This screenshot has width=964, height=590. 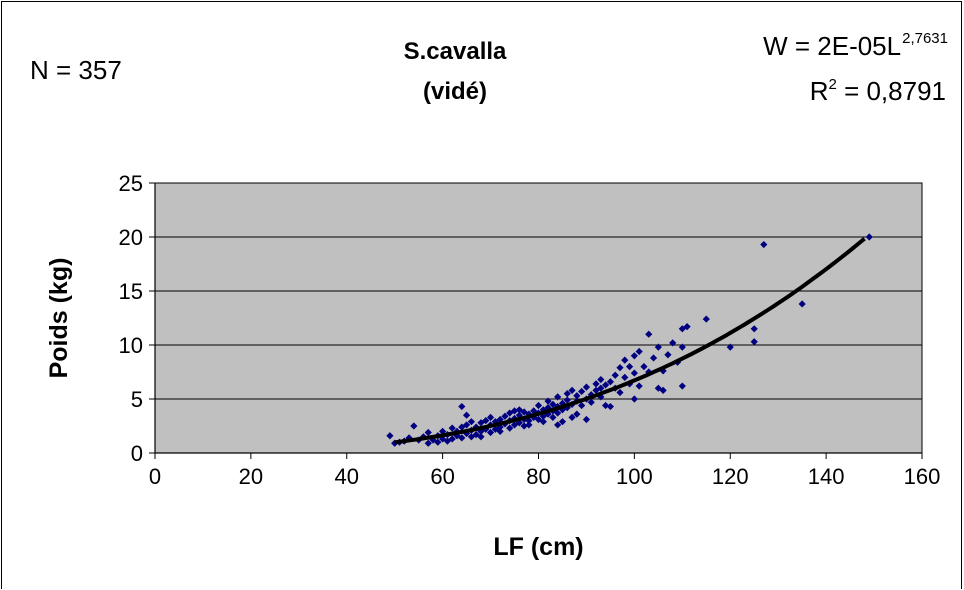 I want to click on x-tick-label: 140, so click(x=826, y=476).